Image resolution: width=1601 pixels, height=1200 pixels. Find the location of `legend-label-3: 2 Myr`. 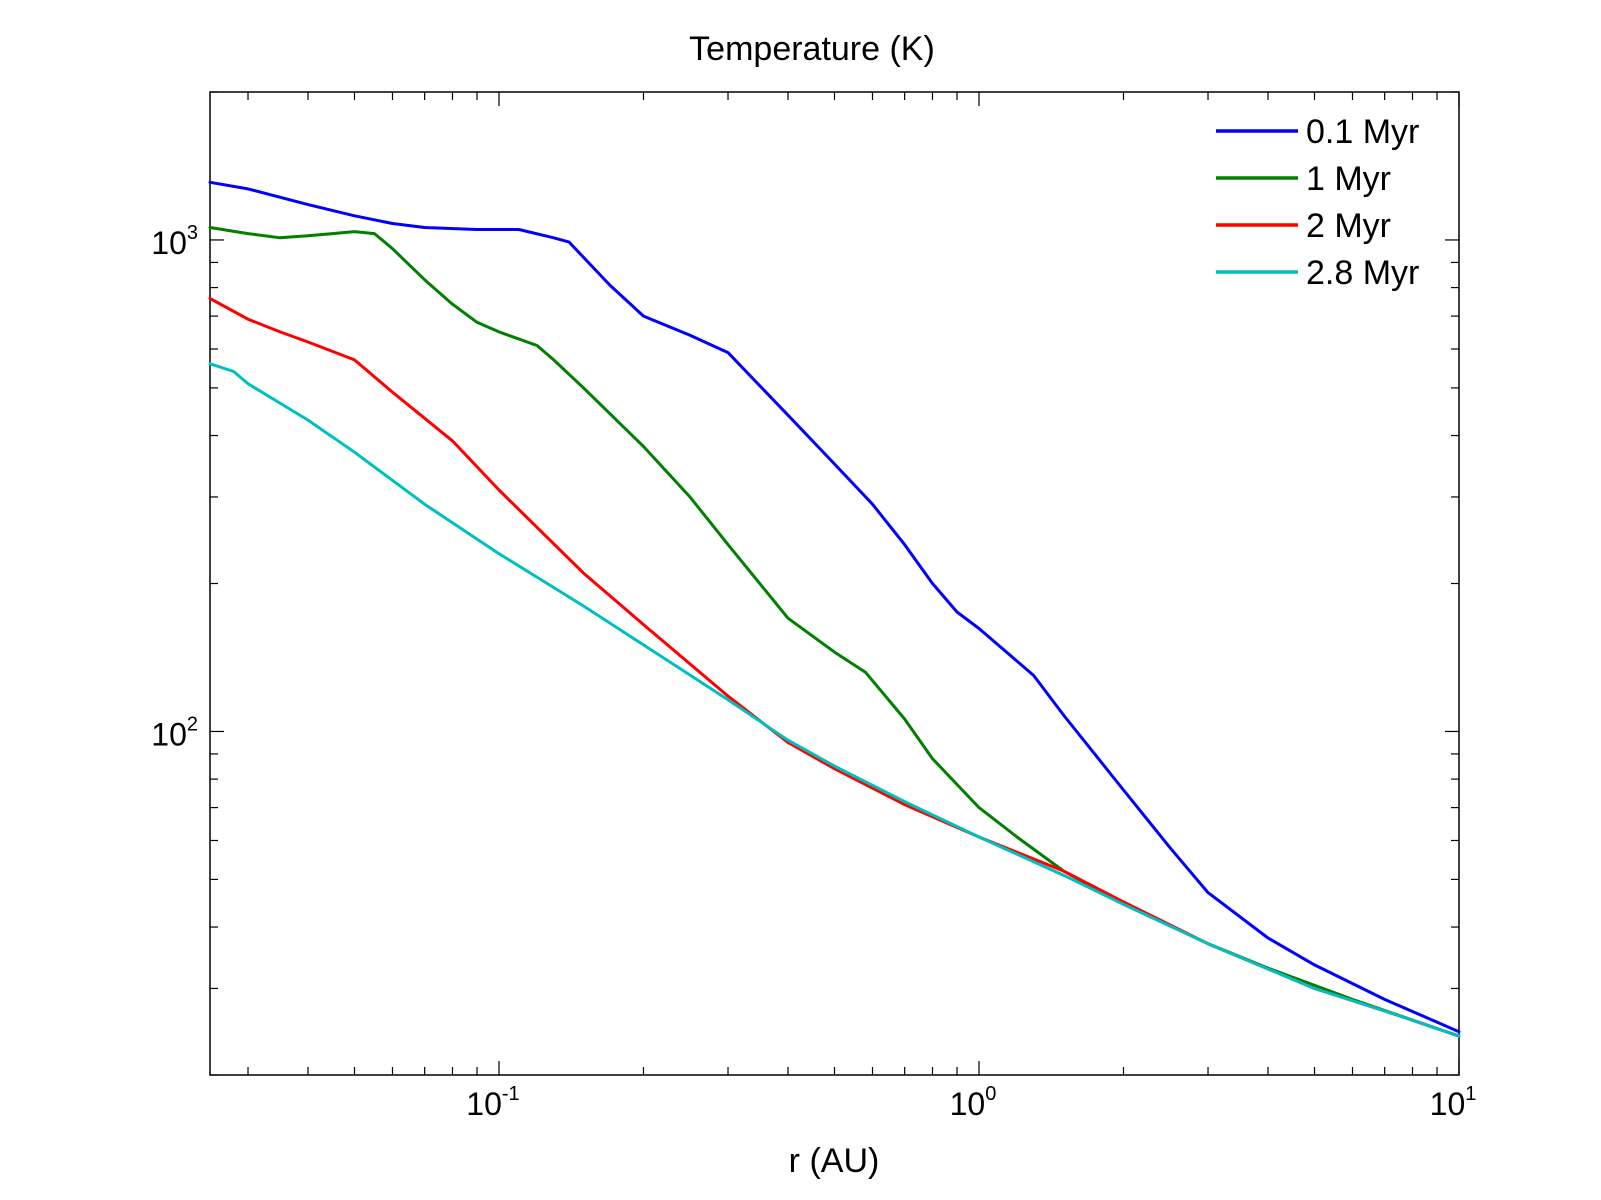

legend-label-3: 2 Myr is located at coordinates (1348, 226).